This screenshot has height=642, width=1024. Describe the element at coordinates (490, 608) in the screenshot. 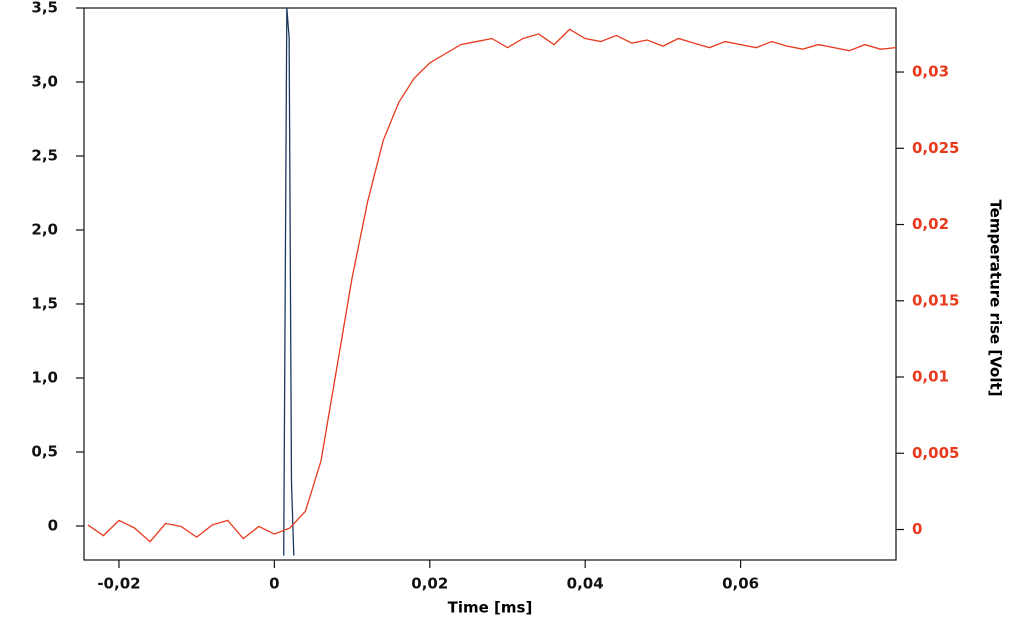

I see `x-axis-label: Time [ms]` at that location.